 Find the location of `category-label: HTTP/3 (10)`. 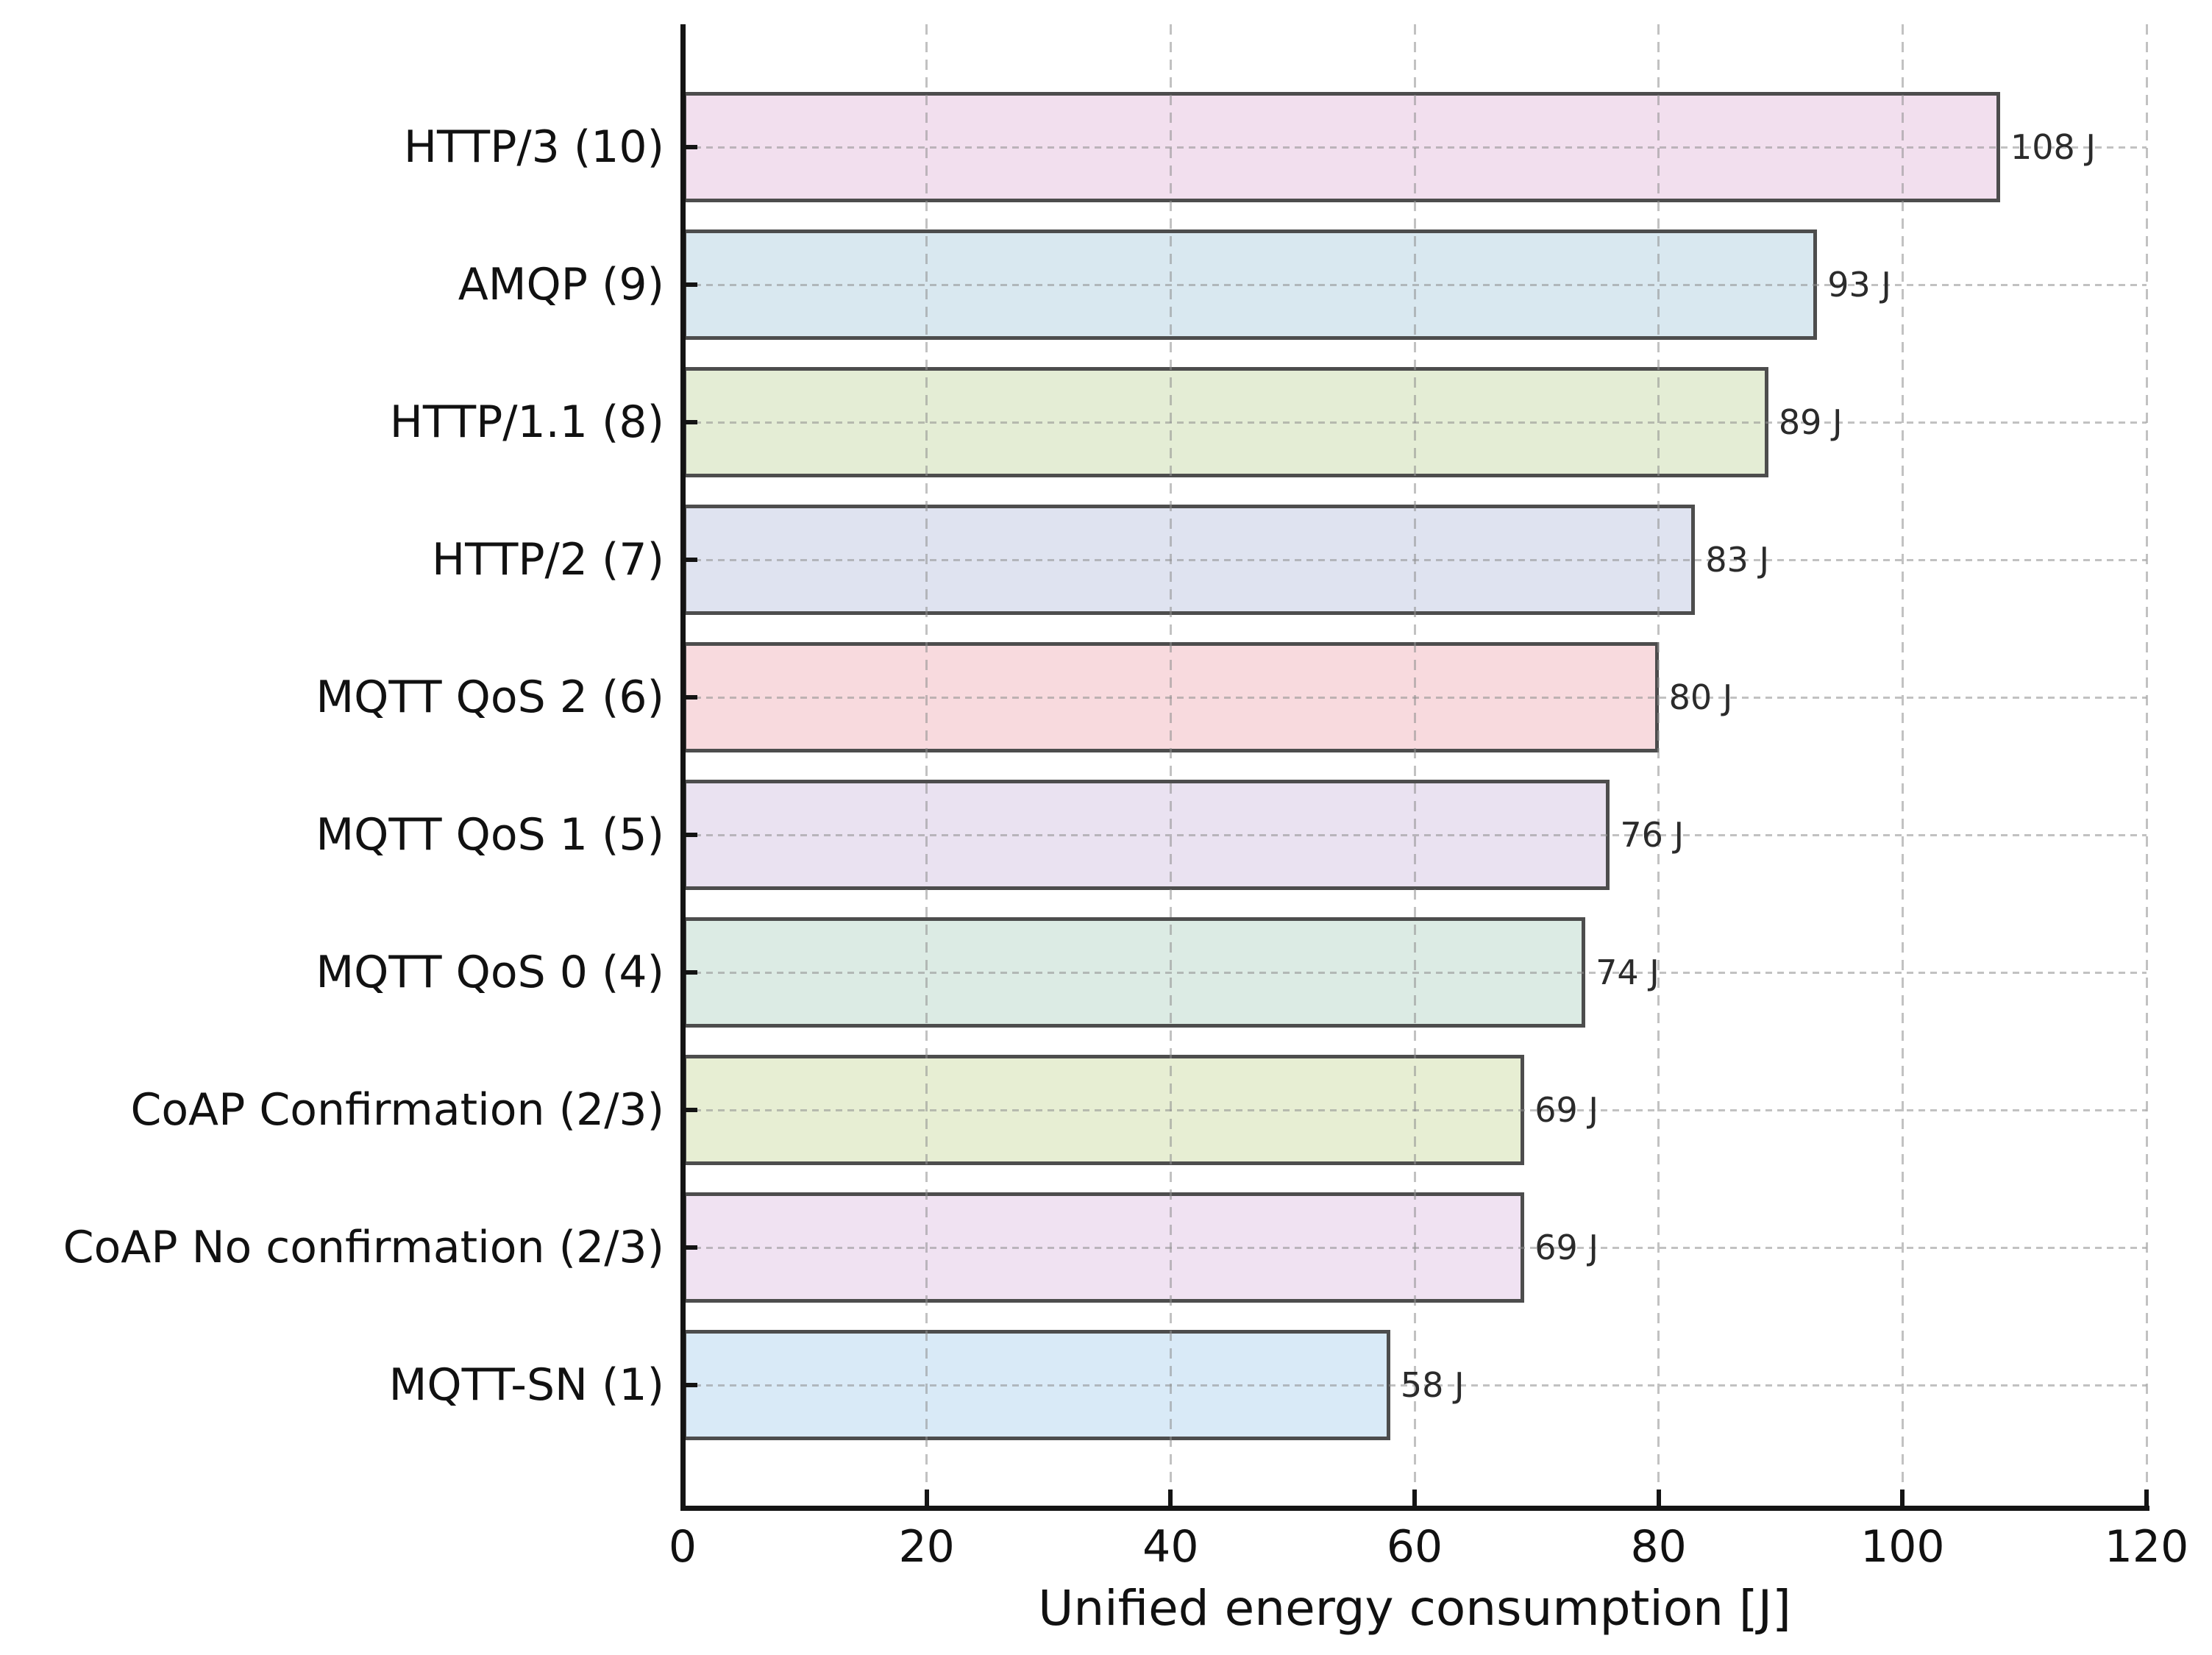

category-label: HTTP/3 (10) is located at coordinates (533, 147).